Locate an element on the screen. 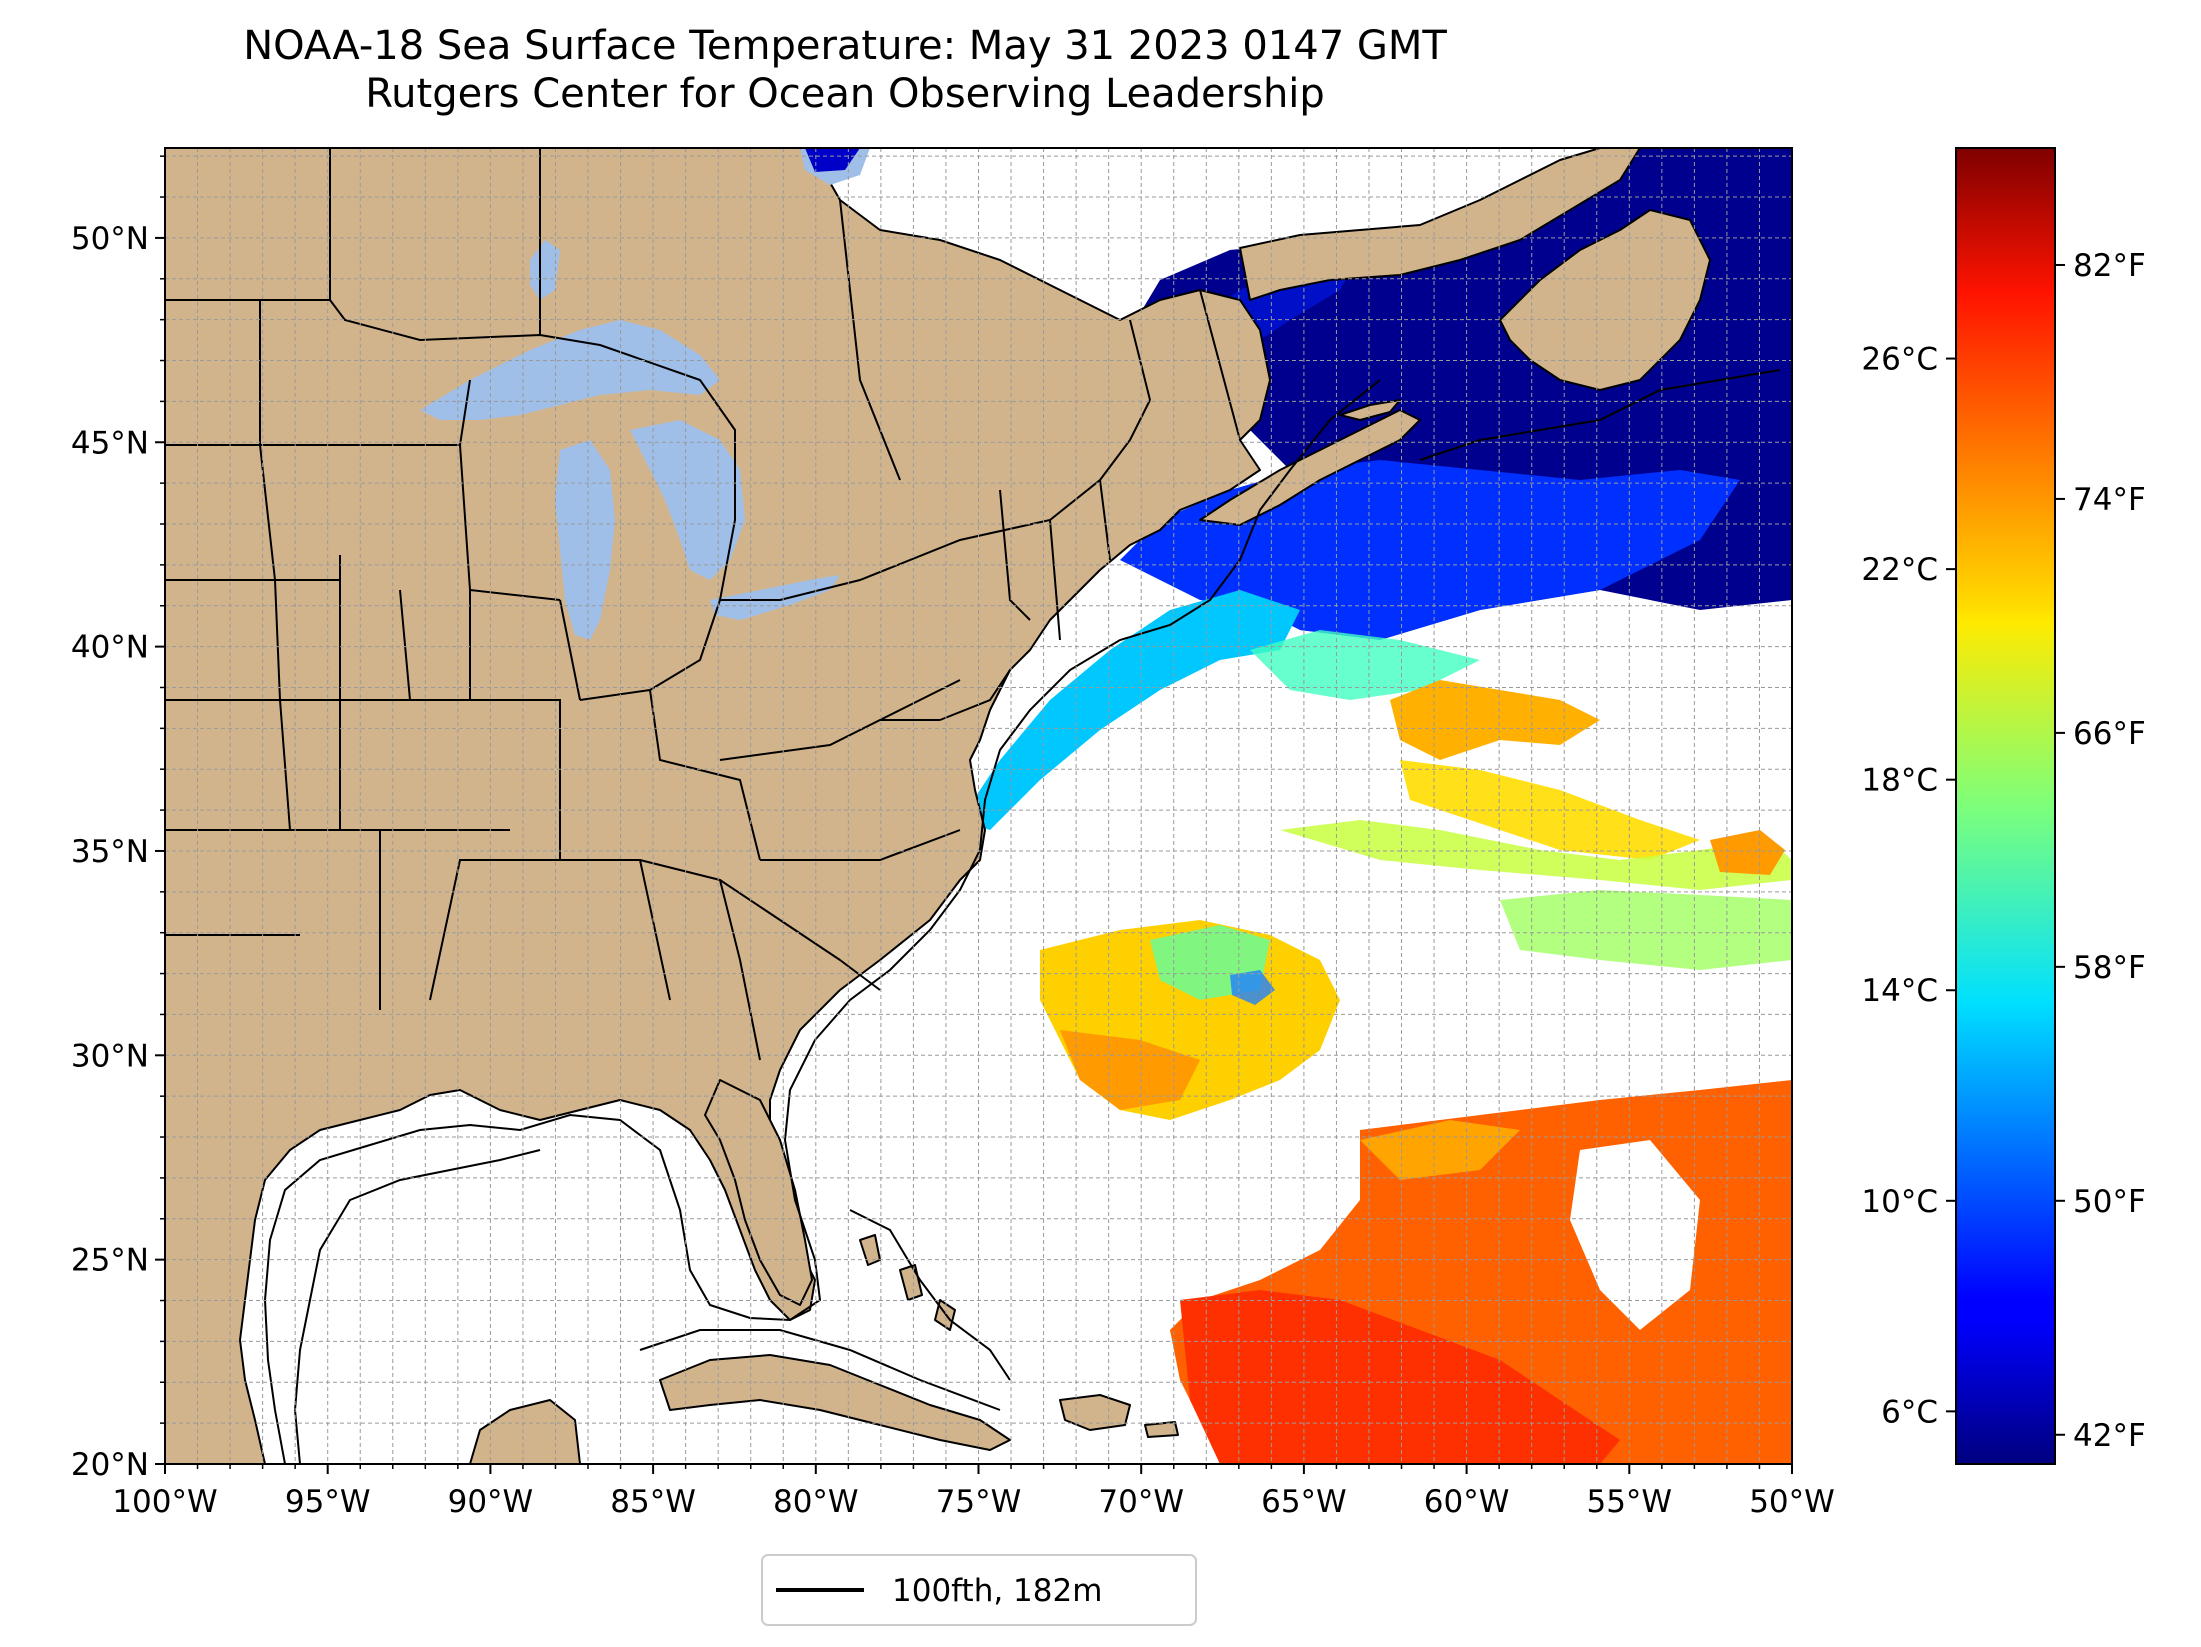 Image resolution: width=2201 pixels, height=1647 pixels. puerto-rico-land is located at coordinates (1161, 1429).